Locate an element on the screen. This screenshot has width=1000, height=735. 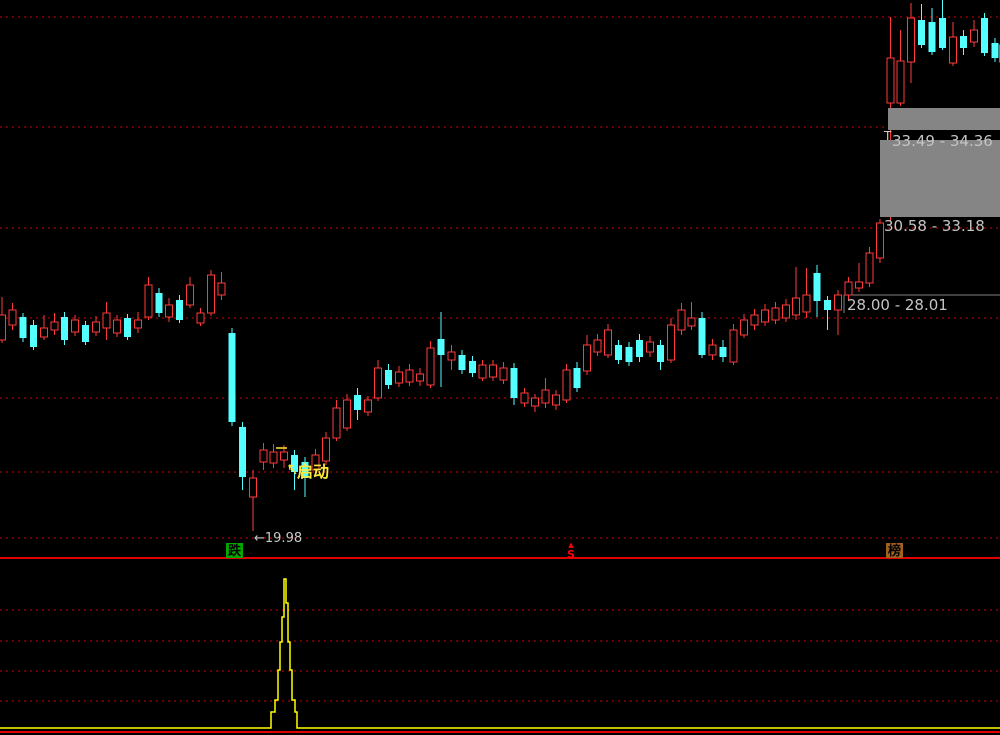
zone-label-lower: 30.58 - 33.18 is located at coordinates (934, 226).